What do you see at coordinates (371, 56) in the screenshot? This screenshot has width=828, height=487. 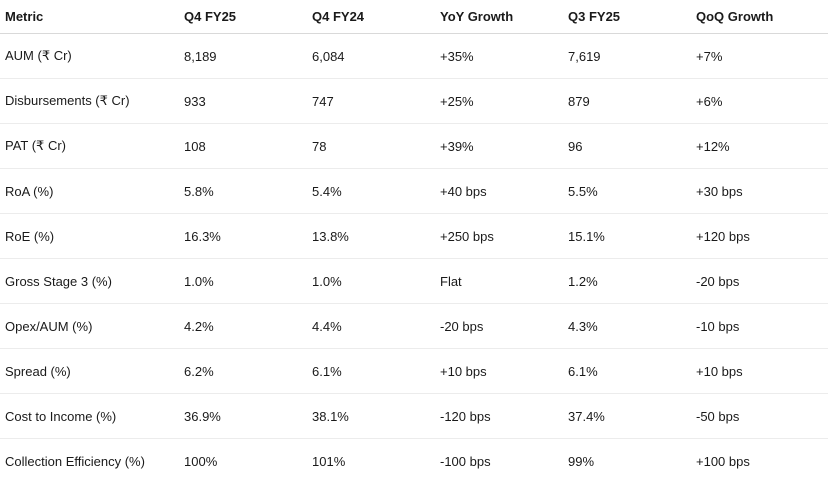 I see `value-cell: 6,084` at bounding box center [371, 56].